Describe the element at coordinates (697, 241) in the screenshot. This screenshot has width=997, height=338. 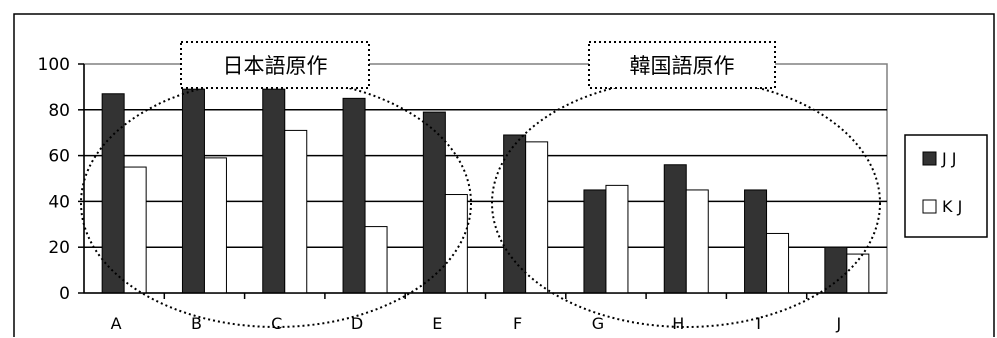
I see `bar-kj-H` at that location.